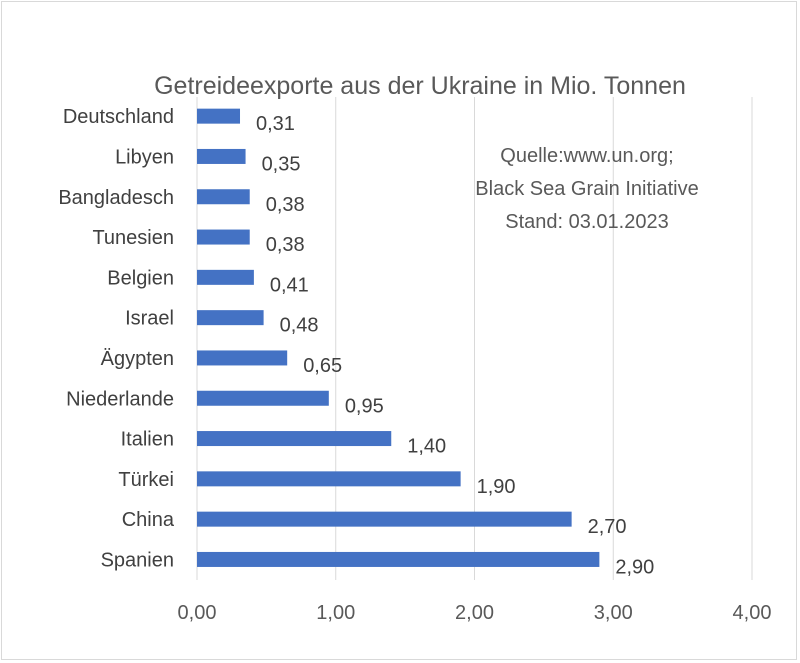 The image size is (800, 663). I want to click on annotation-line: Black Sea Grain Initiative, so click(586, 189).